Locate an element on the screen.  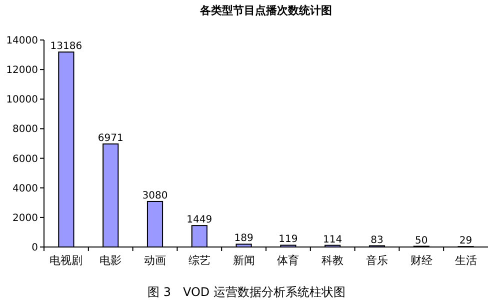
caption: 图 3 VOD 运营数据分析系统柱状图 is located at coordinates (247, 292).